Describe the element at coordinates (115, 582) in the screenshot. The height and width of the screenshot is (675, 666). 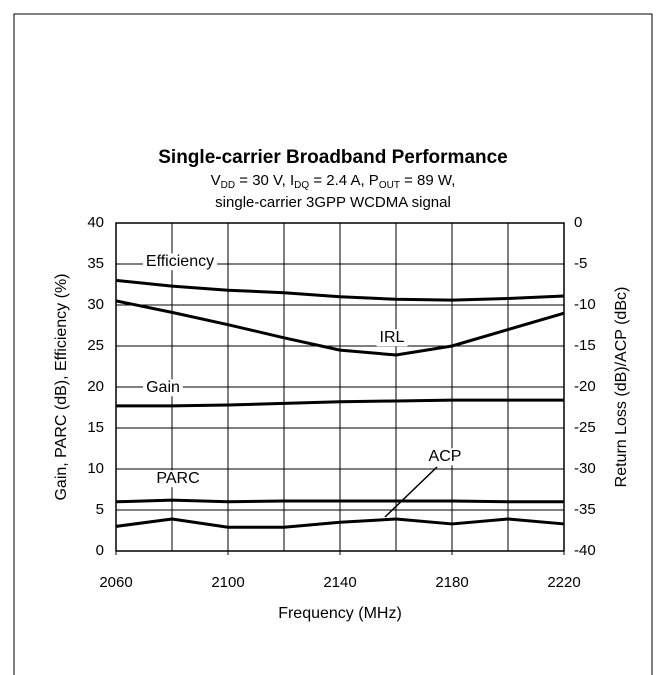
I see `x-tick-label: 2060` at that location.